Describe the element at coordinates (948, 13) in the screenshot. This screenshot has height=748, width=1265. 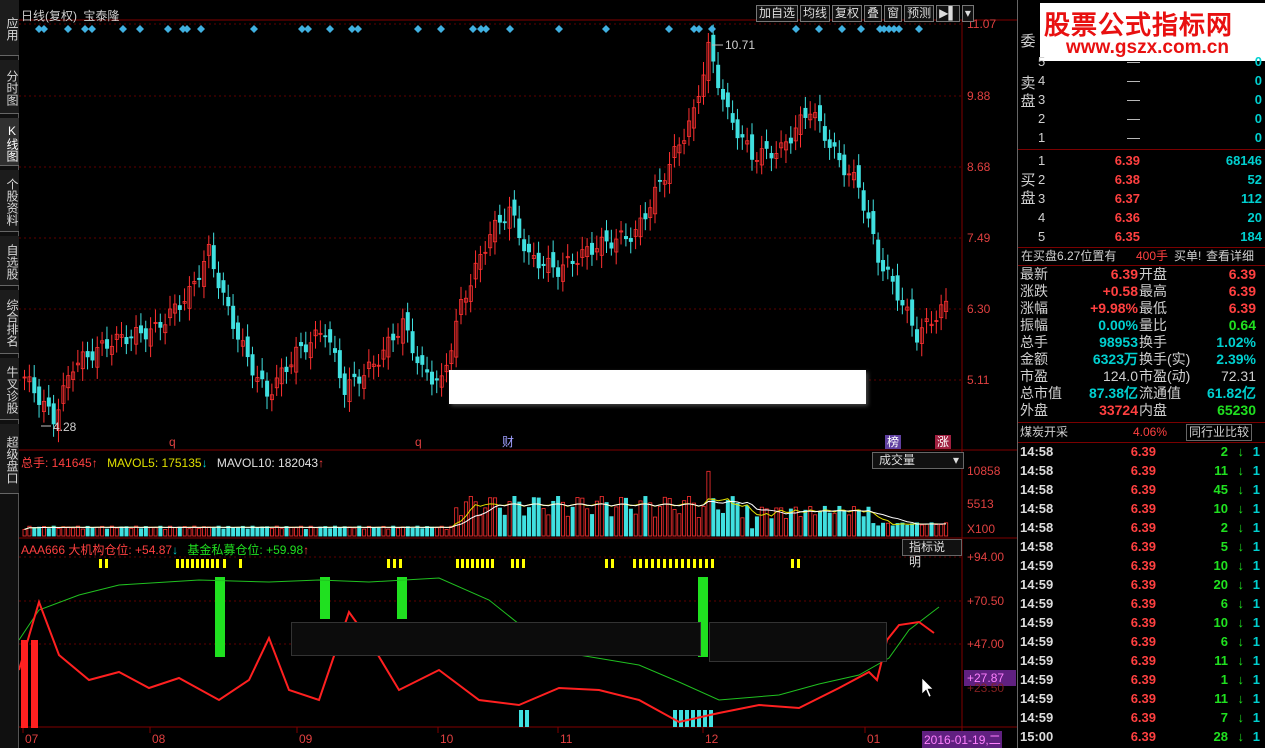
I see `toolbar-button-6: ▶▌` at that location.